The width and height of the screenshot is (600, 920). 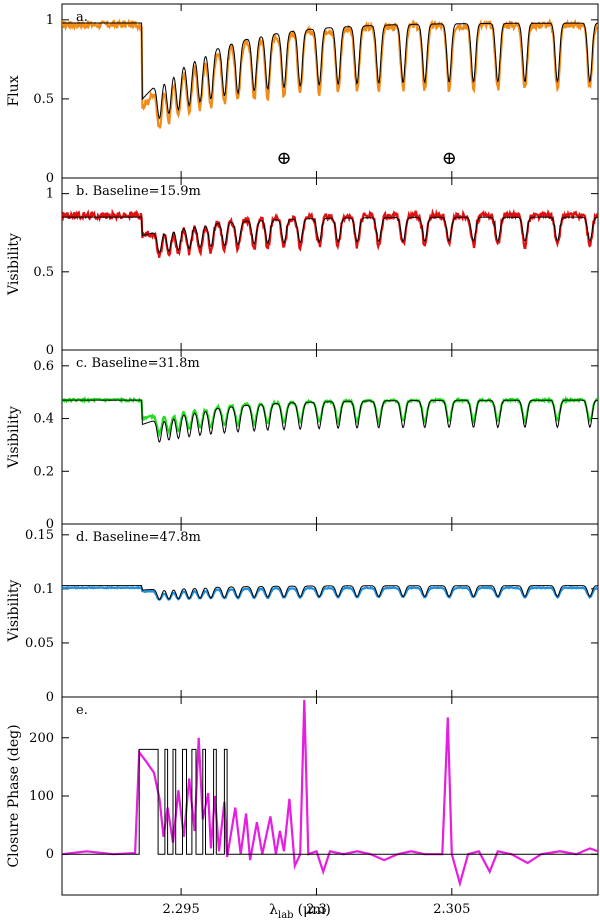 What do you see at coordinates (181, 909) in the screenshot?
I see `xtick-label: 2.295` at bounding box center [181, 909].